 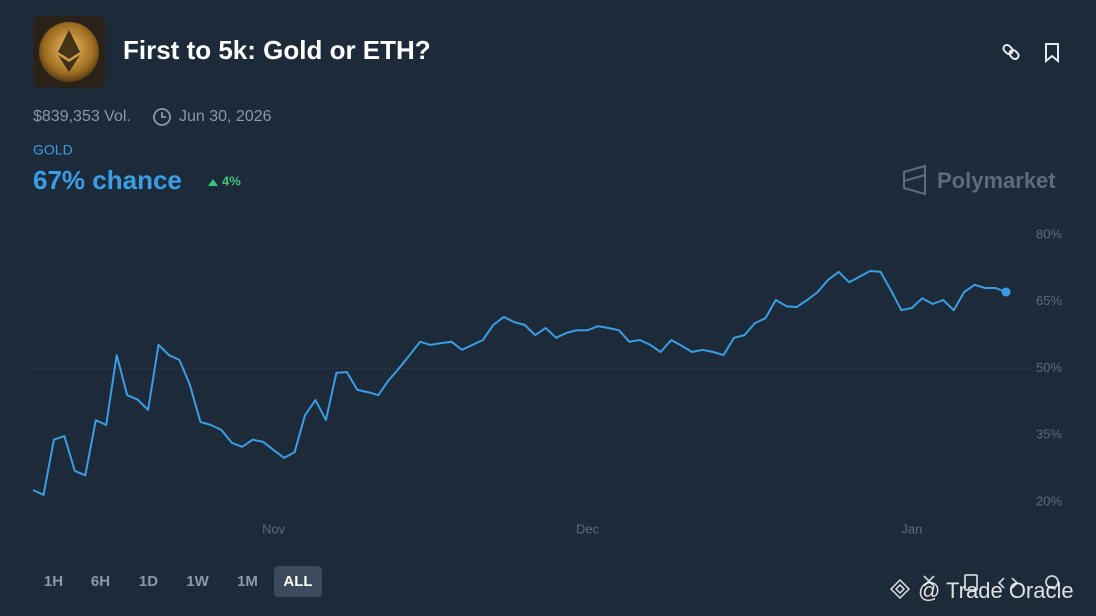 I want to click on brand-logo, so click(x=914, y=180).